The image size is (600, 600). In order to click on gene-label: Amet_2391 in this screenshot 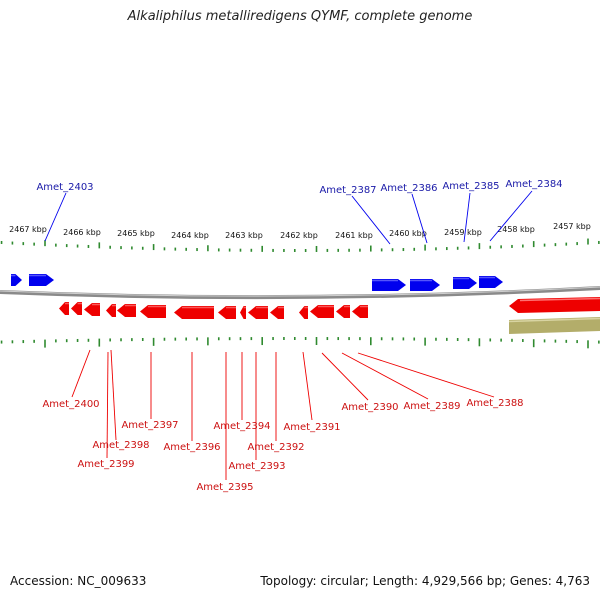, I will do `click(311, 427)`.